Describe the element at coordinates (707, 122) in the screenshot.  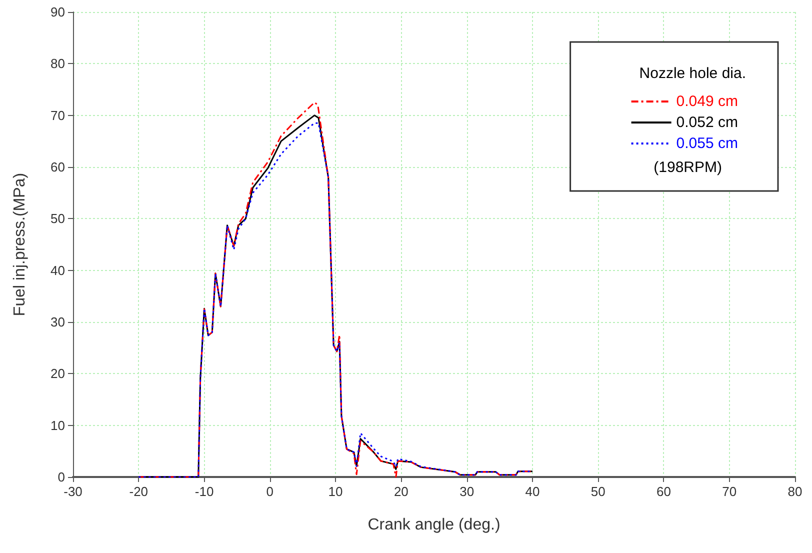
I see `legend-label: 0.052 cm` at that location.